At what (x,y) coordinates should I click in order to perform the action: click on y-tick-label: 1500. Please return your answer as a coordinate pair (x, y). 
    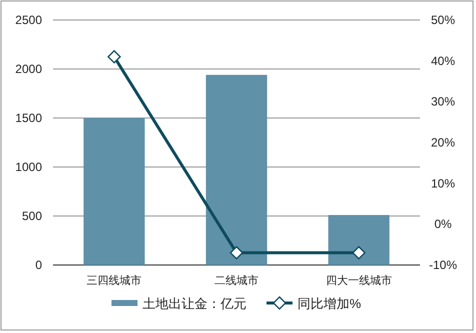
    Looking at the image, I should click on (28, 118).